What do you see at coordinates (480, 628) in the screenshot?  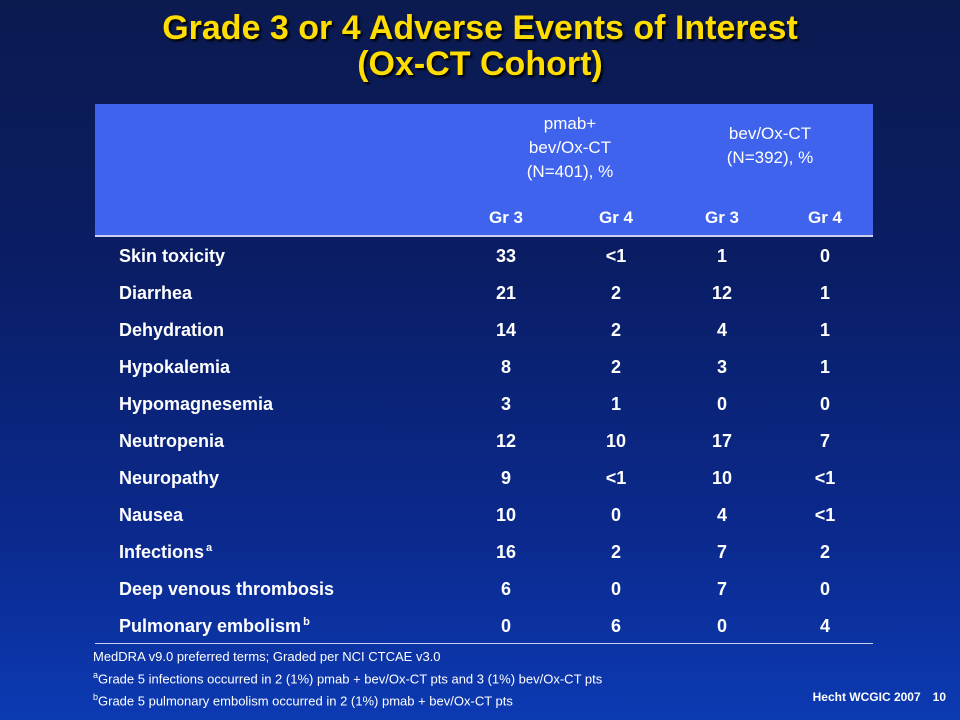 I see `table-row: Pulmonary embolism b 0 6 0 4` at bounding box center [480, 628].